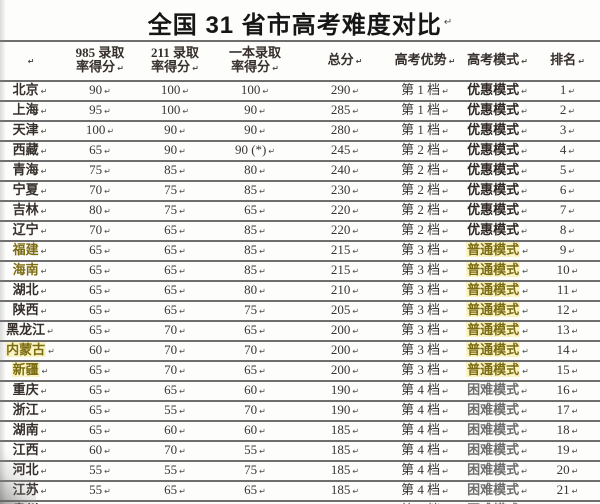 Image resolution: width=600 pixels, height=504 pixels. What do you see at coordinates (30, 489) in the screenshot?
I see `cell-province: 江苏 ↵` at bounding box center [30, 489].